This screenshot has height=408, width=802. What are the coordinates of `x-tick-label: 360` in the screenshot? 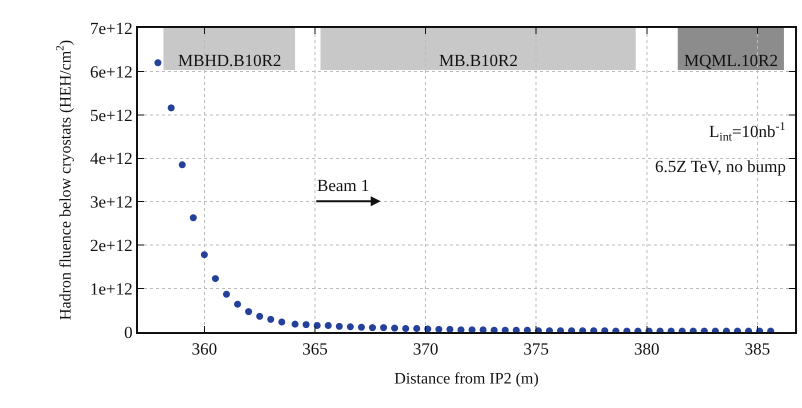 It's located at (205, 348).